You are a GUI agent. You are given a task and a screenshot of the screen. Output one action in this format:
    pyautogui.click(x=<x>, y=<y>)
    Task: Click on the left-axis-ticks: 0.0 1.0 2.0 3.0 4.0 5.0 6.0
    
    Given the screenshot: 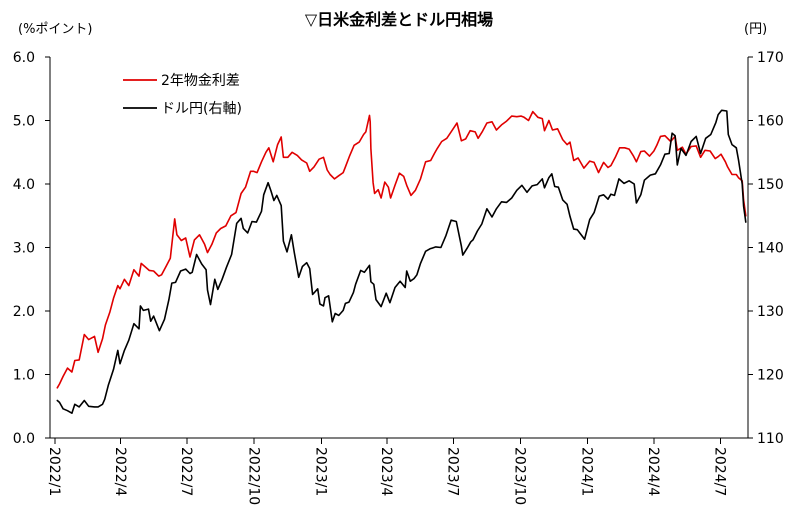 What is the action you would take?
    pyautogui.click(x=31, y=248)
    